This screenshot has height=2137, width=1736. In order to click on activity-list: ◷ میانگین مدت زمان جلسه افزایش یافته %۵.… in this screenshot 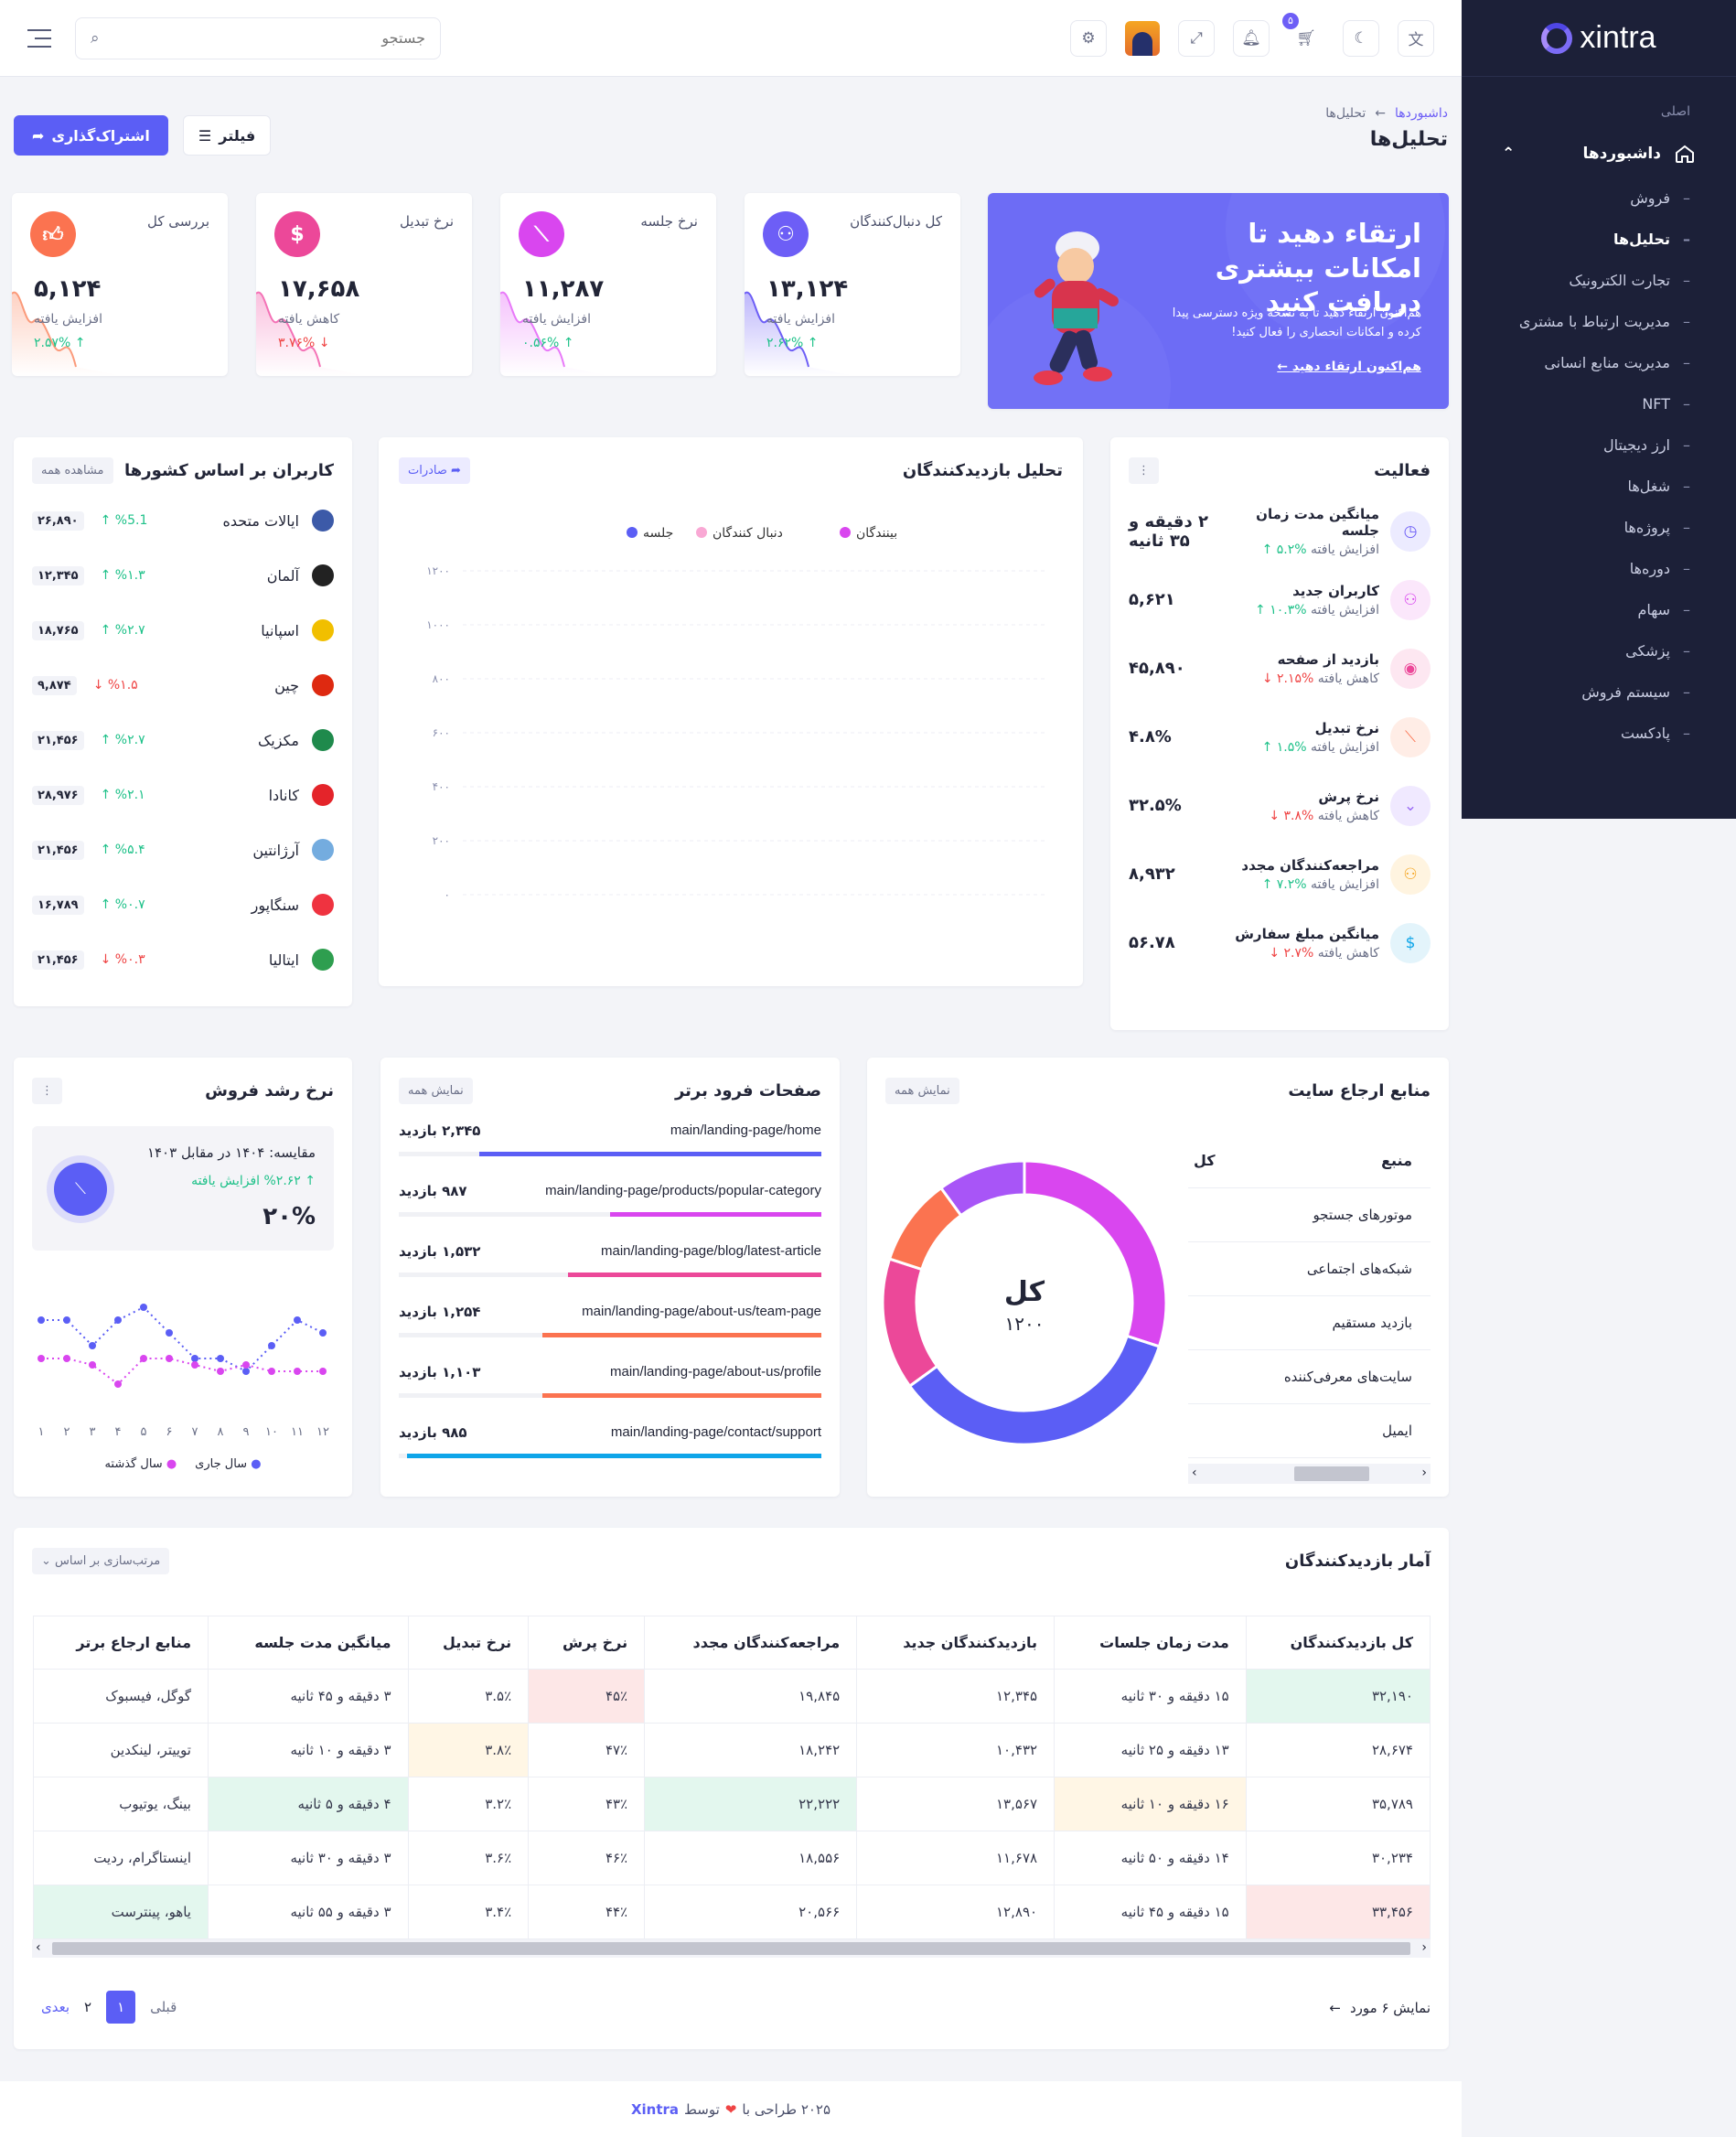, I will do `click(1280, 737)`.